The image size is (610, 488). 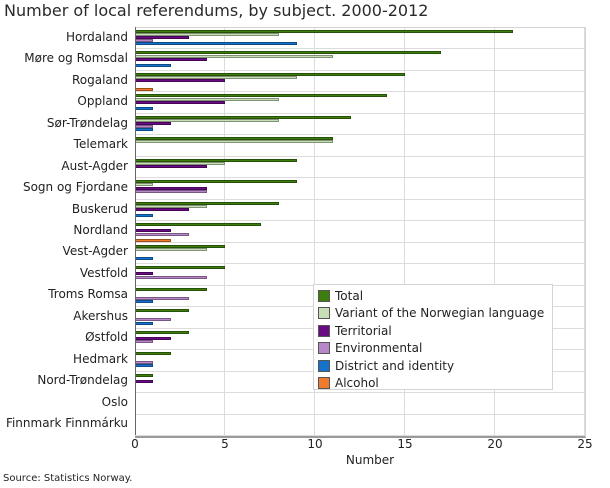 What do you see at coordinates (95, 251) in the screenshot?
I see `y-tick-label: Vest-Agder` at bounding box center [95, 251].